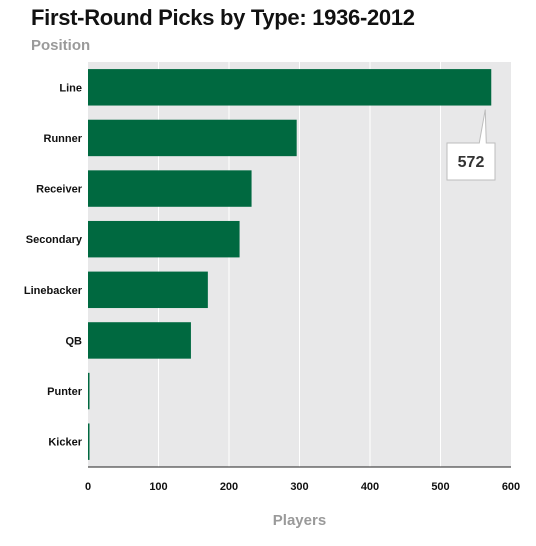  Describe the element at coordinates (74, 341) in the screenshot. I see `category-label: QB` at that location.